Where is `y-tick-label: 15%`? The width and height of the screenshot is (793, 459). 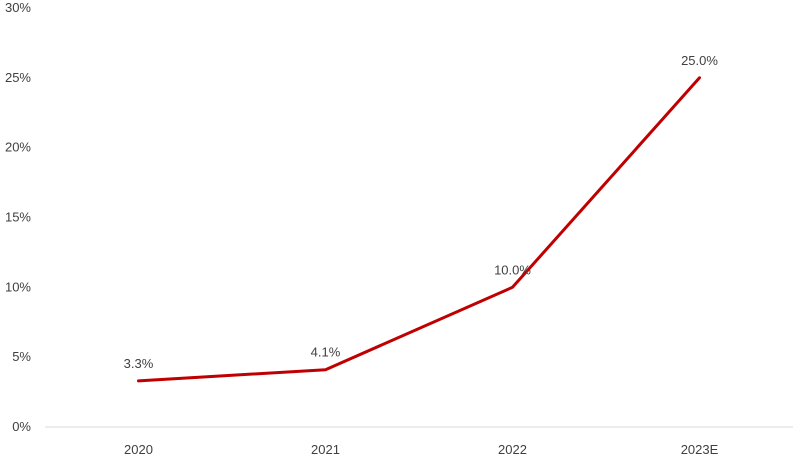
y-tick-label: 15% is located at coordinates (18, 217).